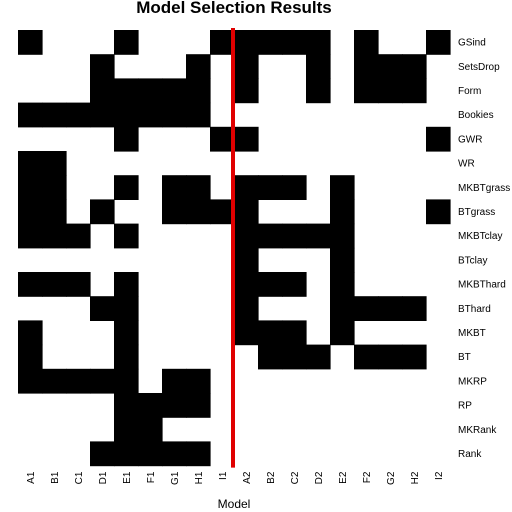 The image size is (512, 512). What do you see at coordinates (247, 477) in the screenshot?
I see `x-label: A2` at bounding box center [247, 477].